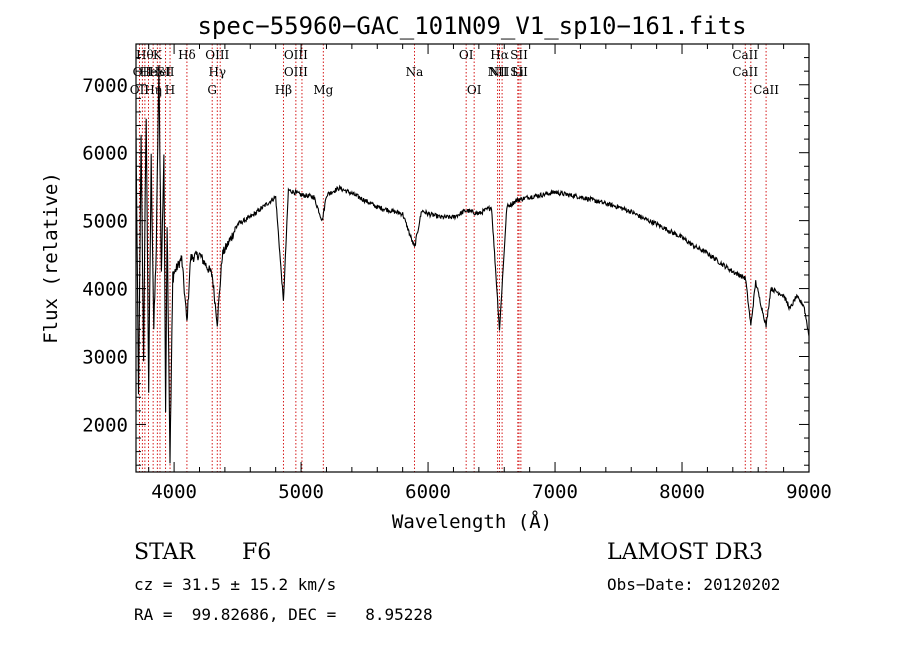 Image resolution: width=900 pixels, height=649 pixels. I want to click on line-marker-label: Hδ, so click(187, 55).